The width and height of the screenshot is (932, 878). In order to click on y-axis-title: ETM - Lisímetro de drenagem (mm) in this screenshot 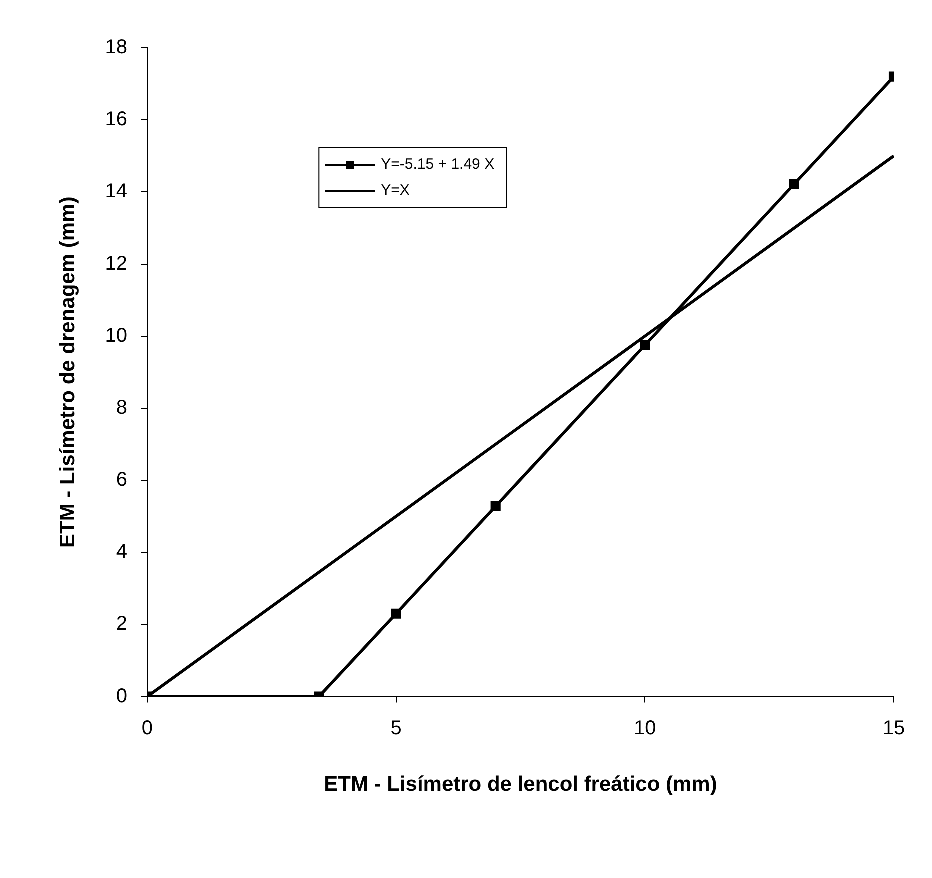, I will do `click(68, 372)`.